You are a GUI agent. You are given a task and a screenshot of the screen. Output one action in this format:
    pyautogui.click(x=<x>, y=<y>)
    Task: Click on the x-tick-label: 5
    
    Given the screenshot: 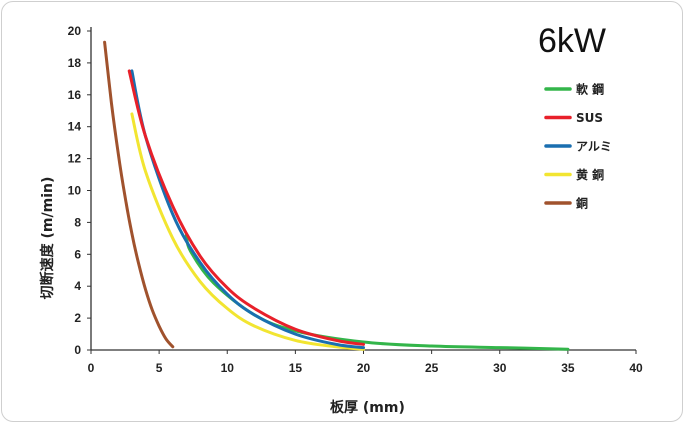 What is the action you would take?
    pyautogui.click(x=159, y=368)
    